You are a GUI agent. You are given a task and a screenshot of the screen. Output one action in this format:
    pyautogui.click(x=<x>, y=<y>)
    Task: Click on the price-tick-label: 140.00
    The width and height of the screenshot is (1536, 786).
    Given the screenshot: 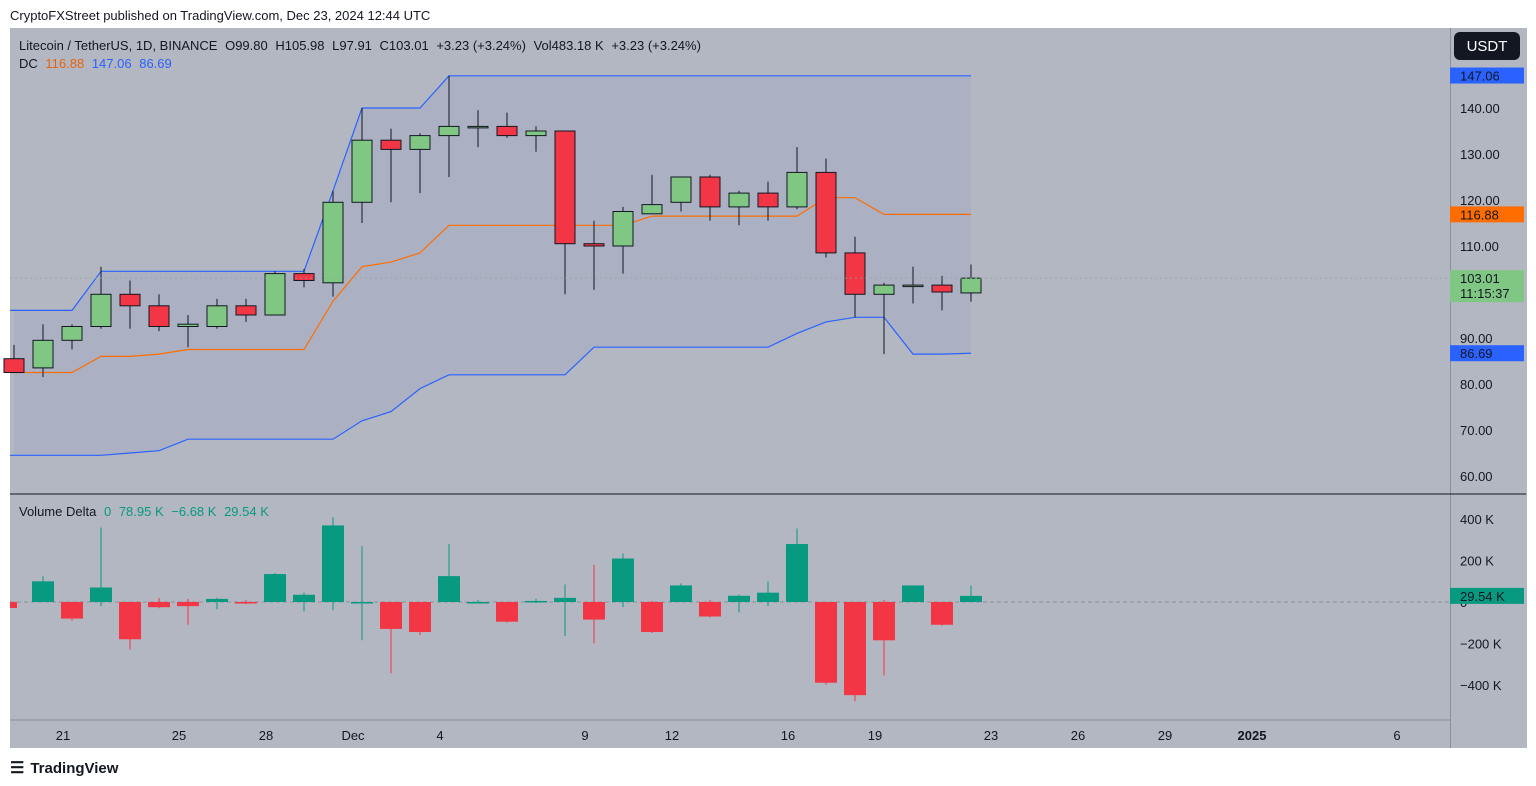 What is the action you would take?
    pyautogui.click(x=1480, y=108)
    